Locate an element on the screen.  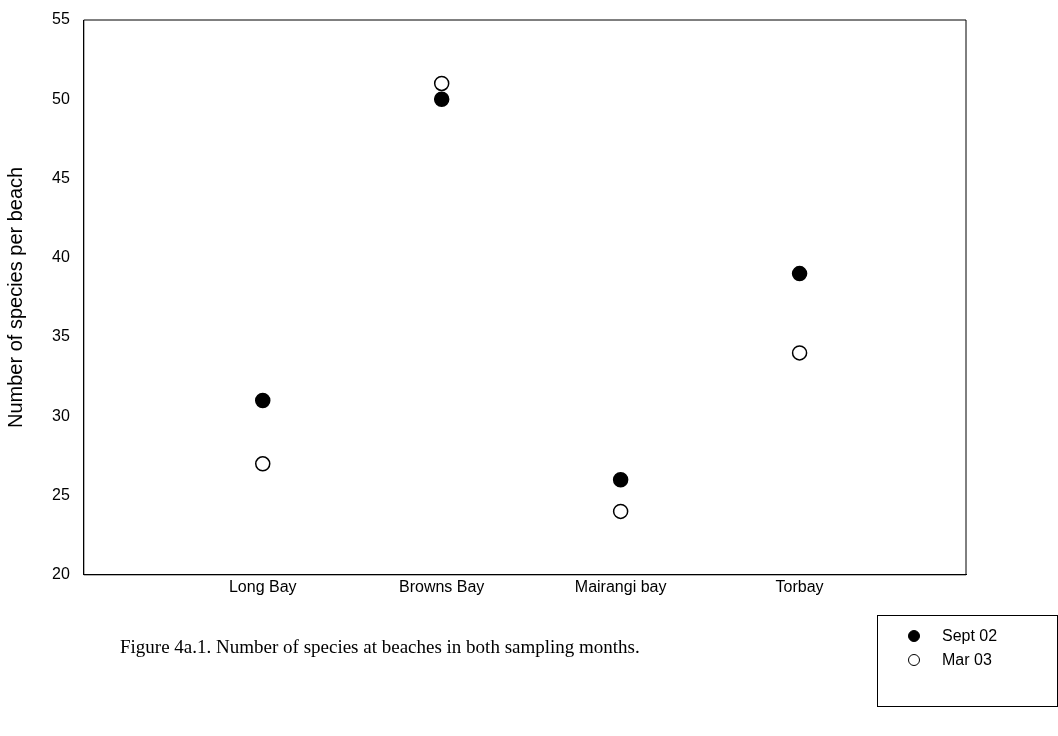
y-tick-label: 25 is located at coordinates (61, 494).